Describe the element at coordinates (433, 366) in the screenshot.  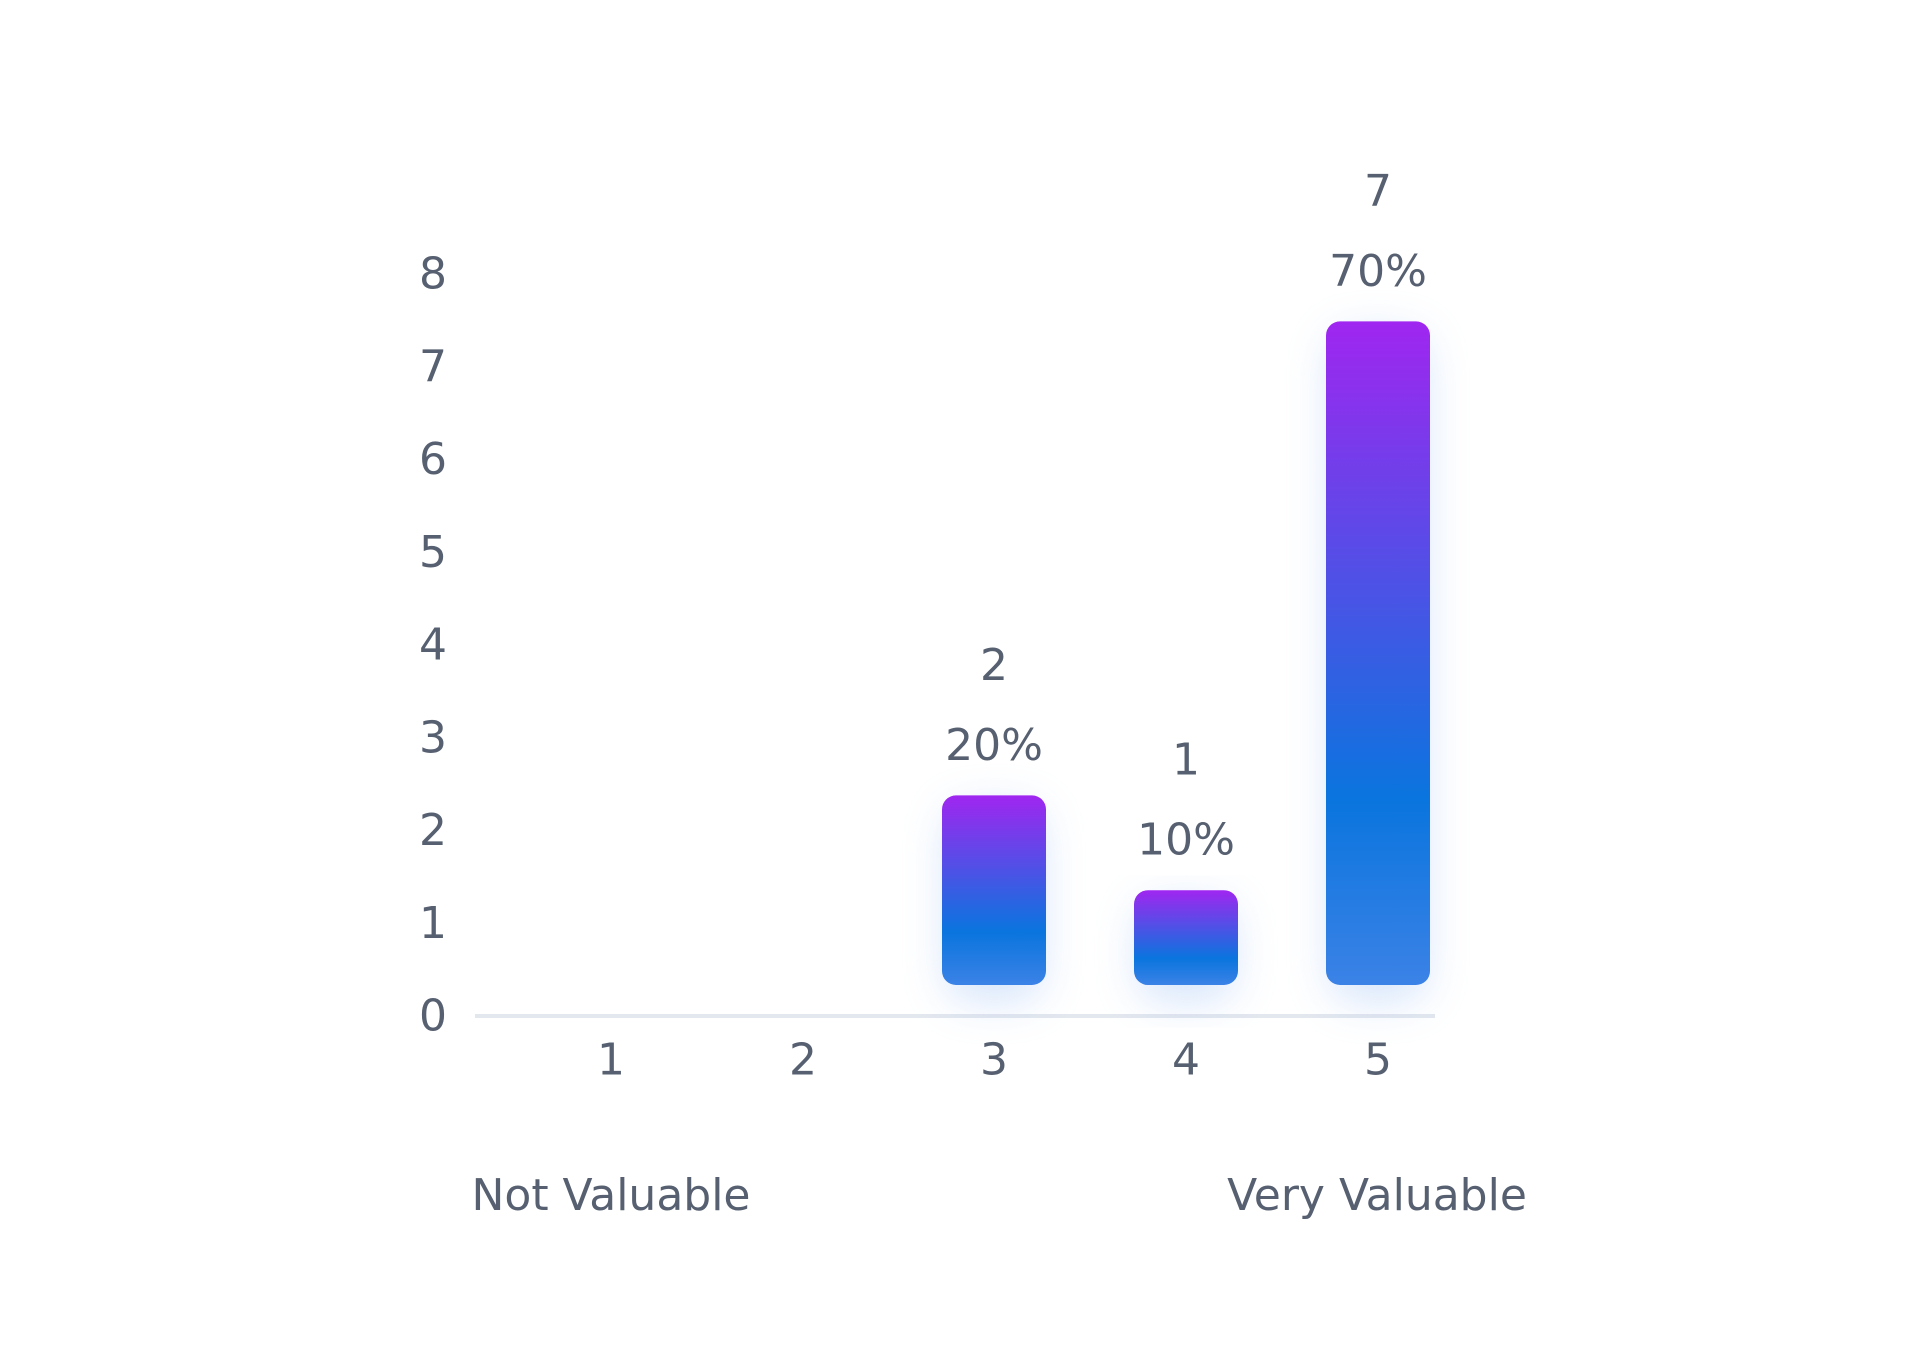
I see `y-tick-label: 7` at that location.